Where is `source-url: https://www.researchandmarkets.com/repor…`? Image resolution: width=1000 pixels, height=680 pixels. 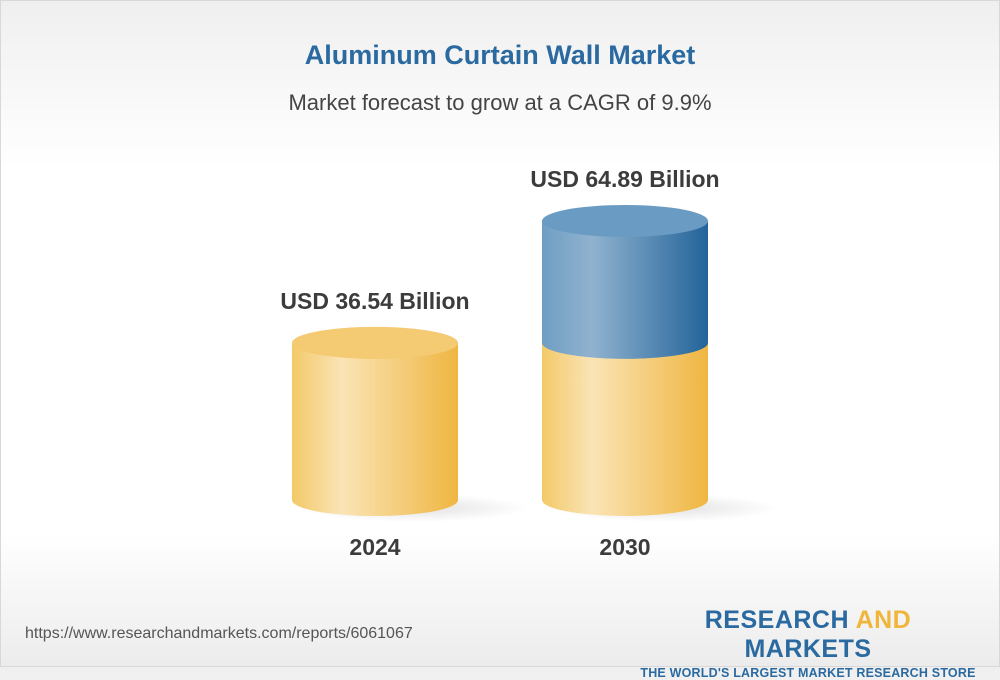
source-url: https://www.researchandmarkets.com/repor… is located at coordinates (219, 633).